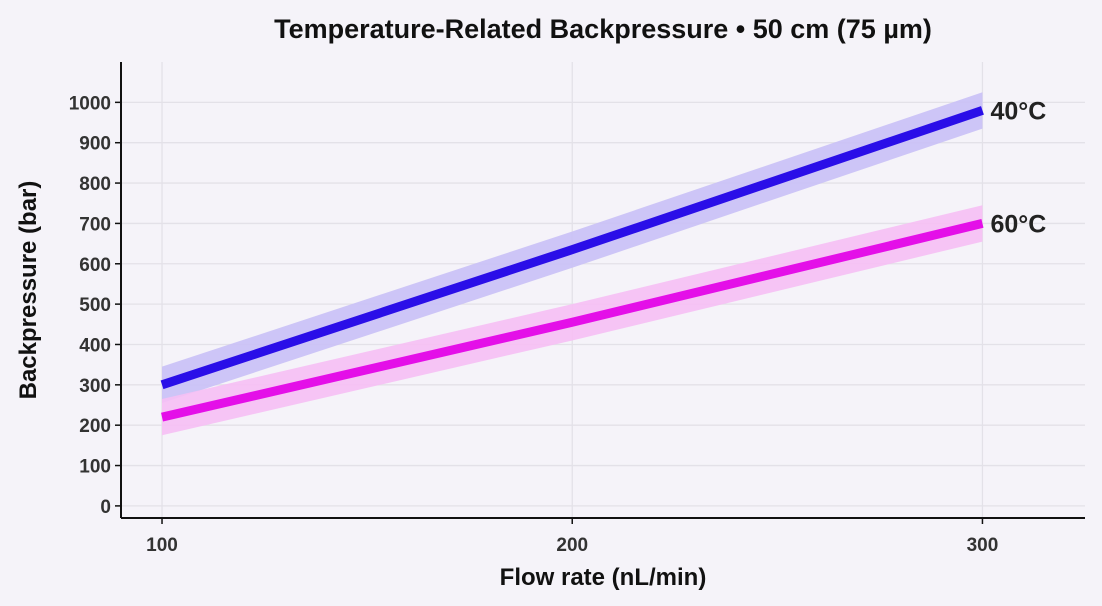  I want to click on y-tick-label-900: 900, so click(95, 144).